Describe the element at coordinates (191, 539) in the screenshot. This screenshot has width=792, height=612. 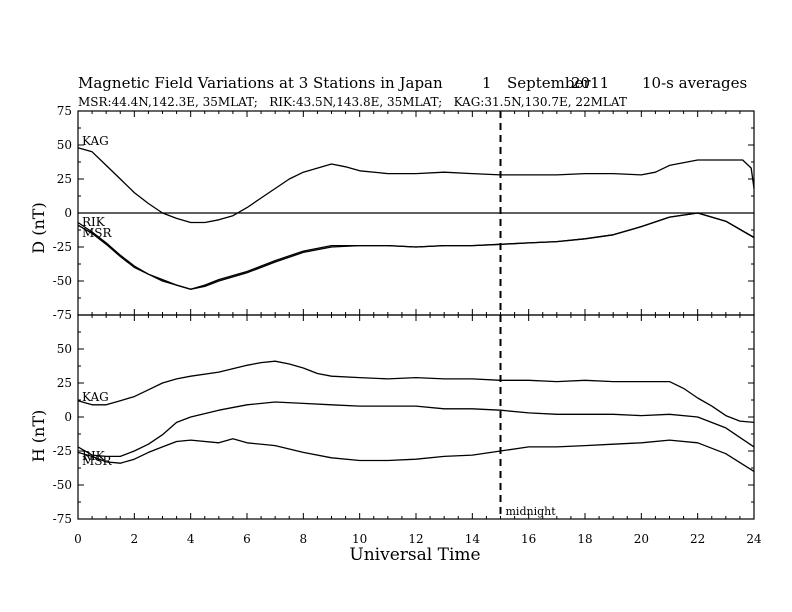
I see `x-tick-label: 4` at that location.